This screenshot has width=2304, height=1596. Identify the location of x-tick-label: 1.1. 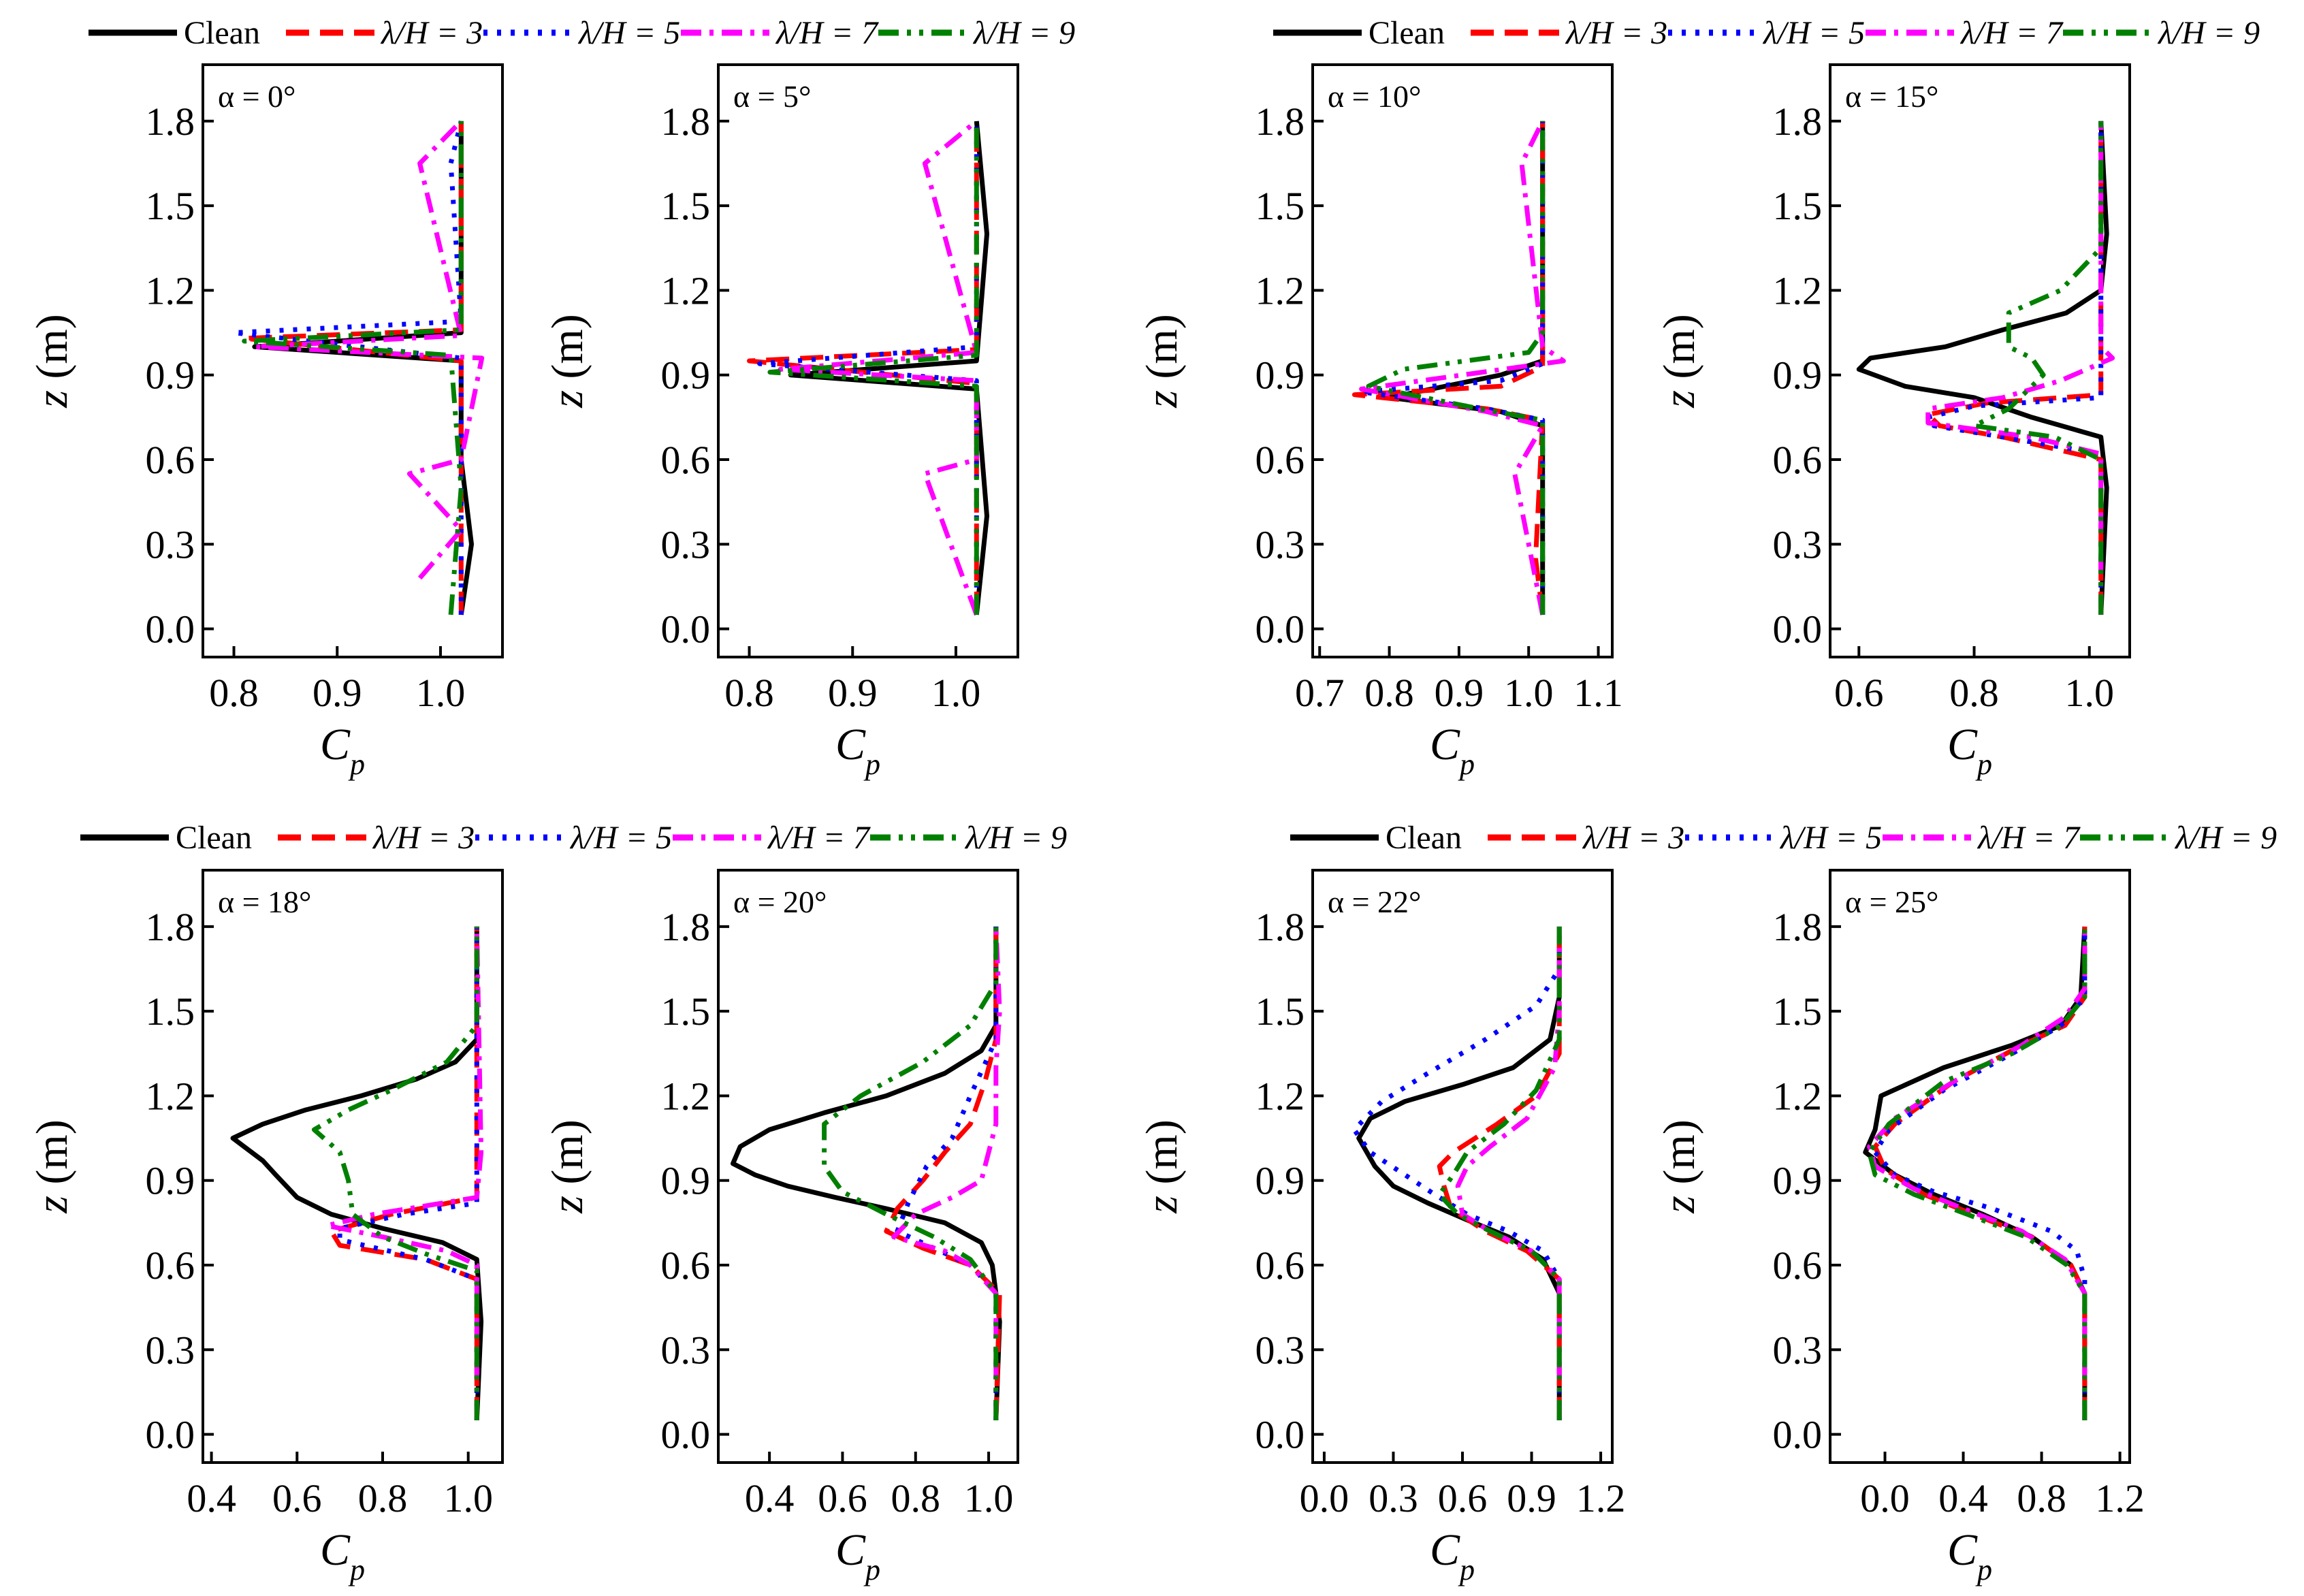
(1598, 693).